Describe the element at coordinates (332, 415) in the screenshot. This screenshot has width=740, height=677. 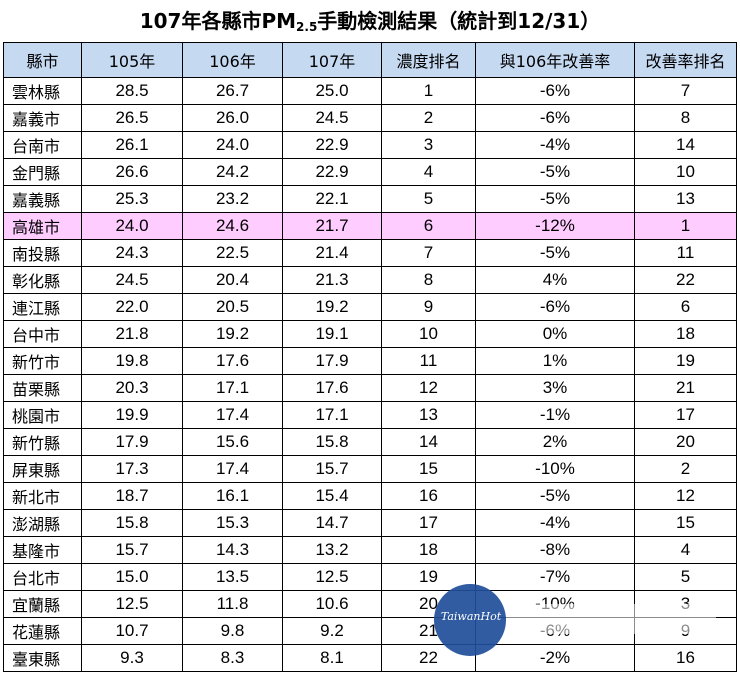
I see `cell-107: 17.1` at that location.